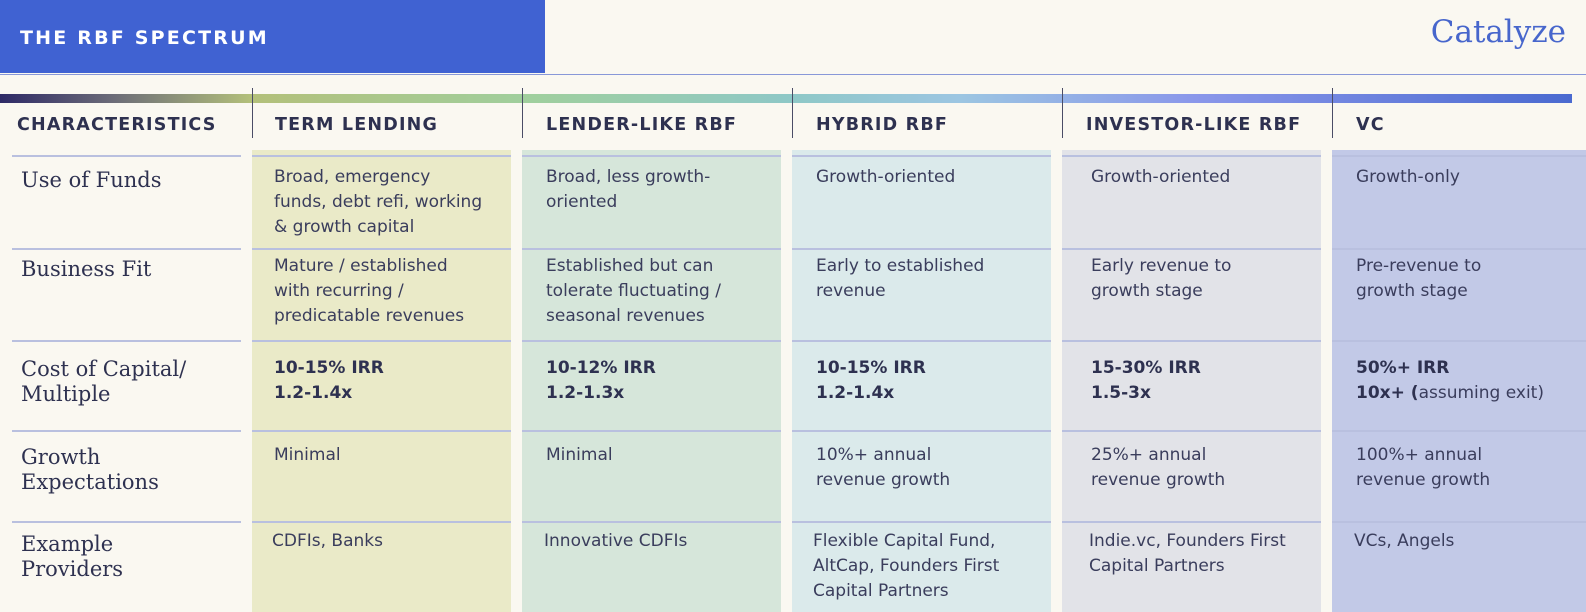  I want to click on header-divider, so click(793, 74).